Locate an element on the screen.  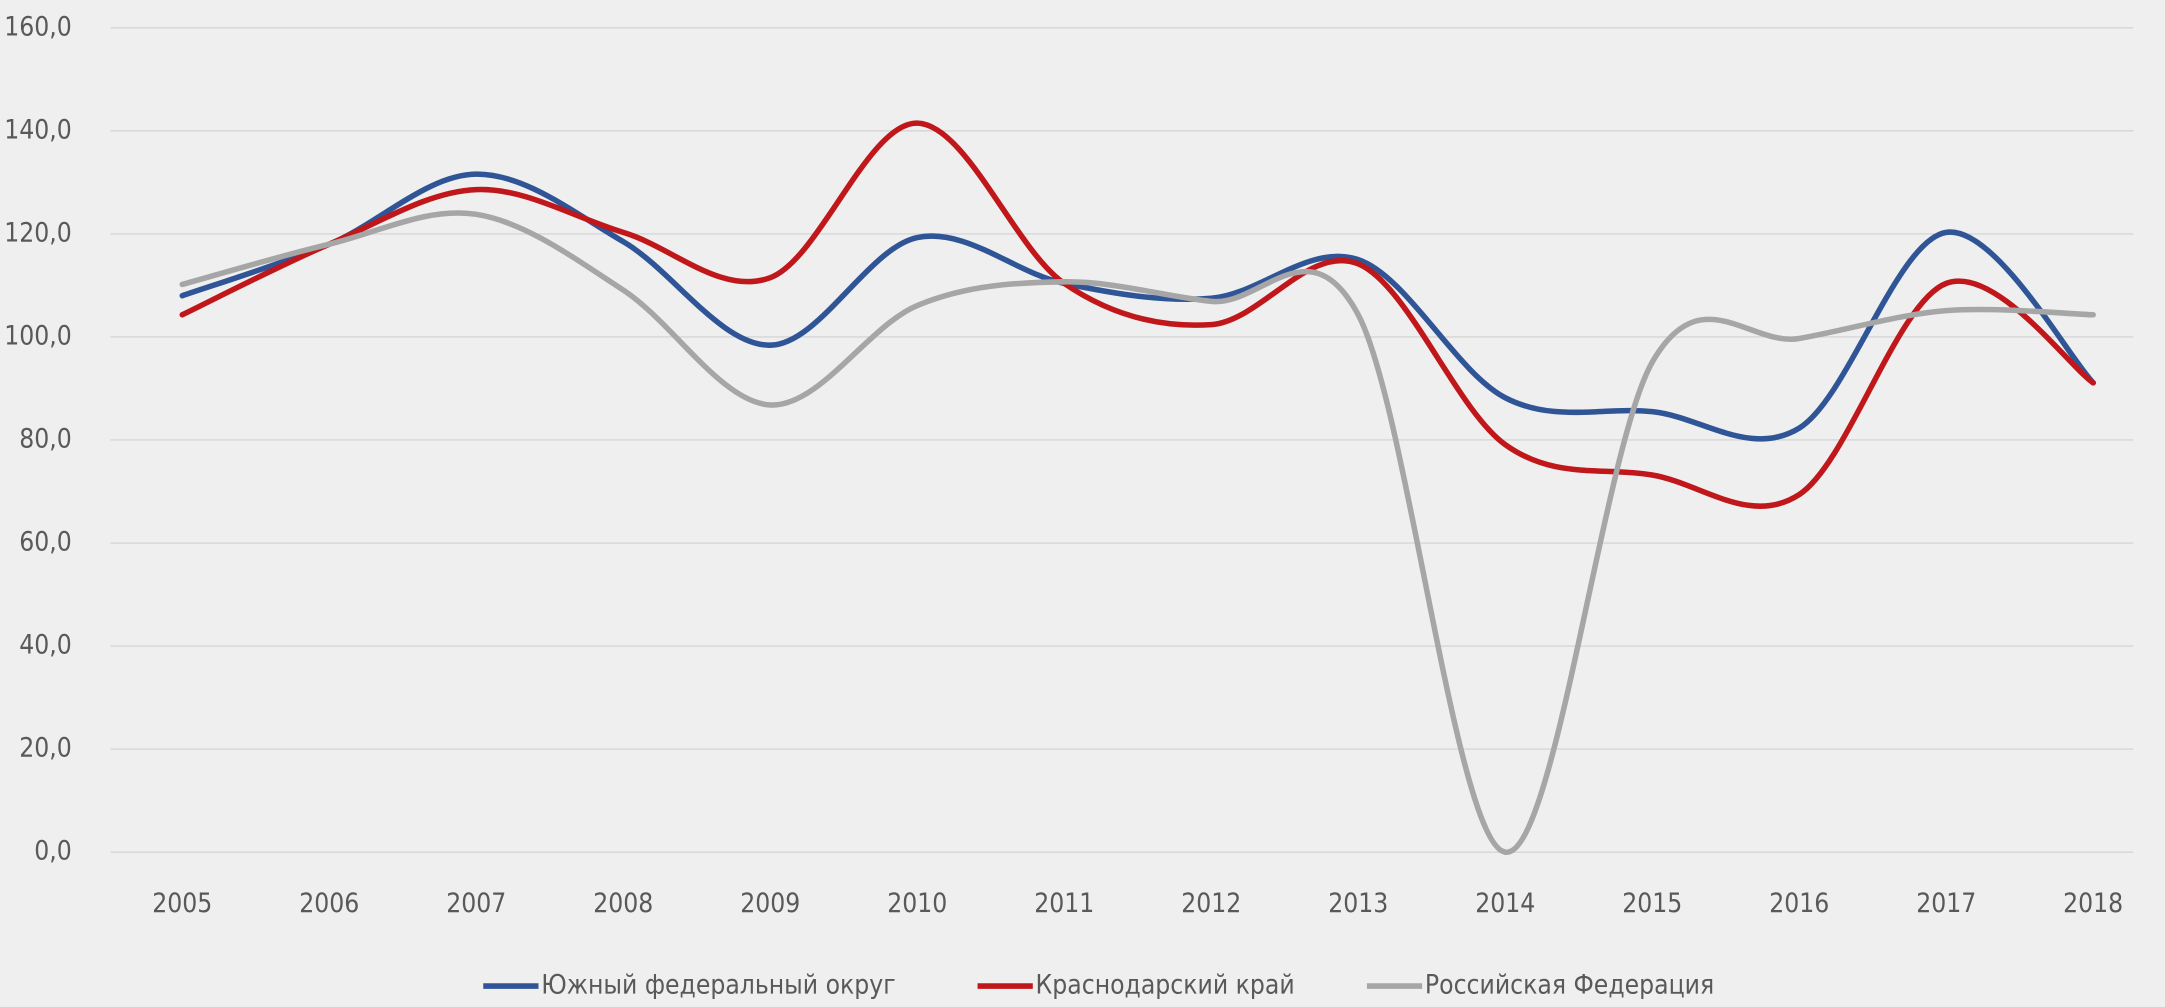
x-tick-label: 2015 is located at coordinates (1652, 904).